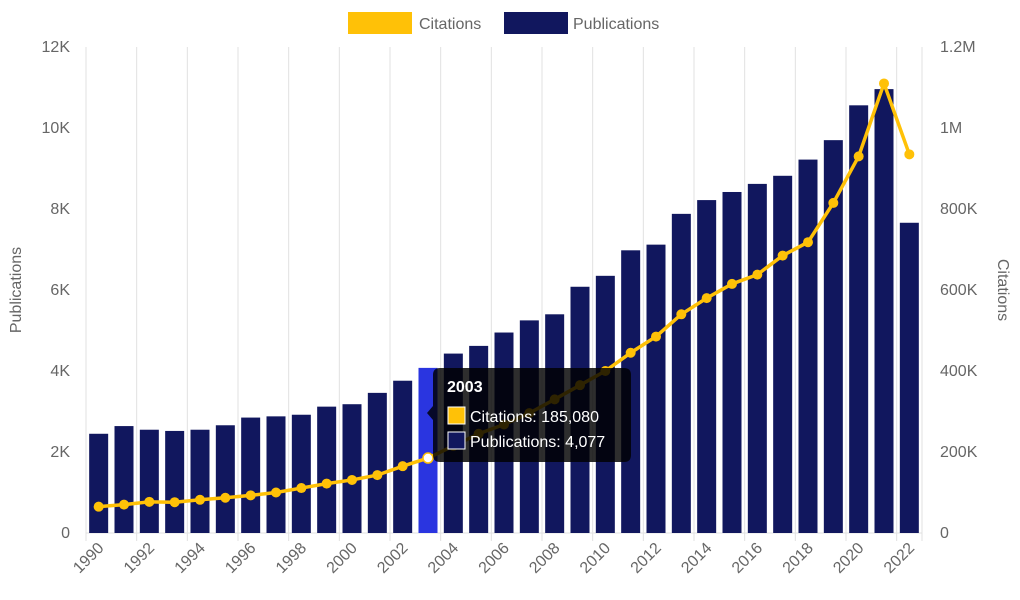 This screenshot has width=1020, height=600. Describe the element at coordinates (959, 209) in the screenshot. I see `y-right-tick-label: 800K` at that location.